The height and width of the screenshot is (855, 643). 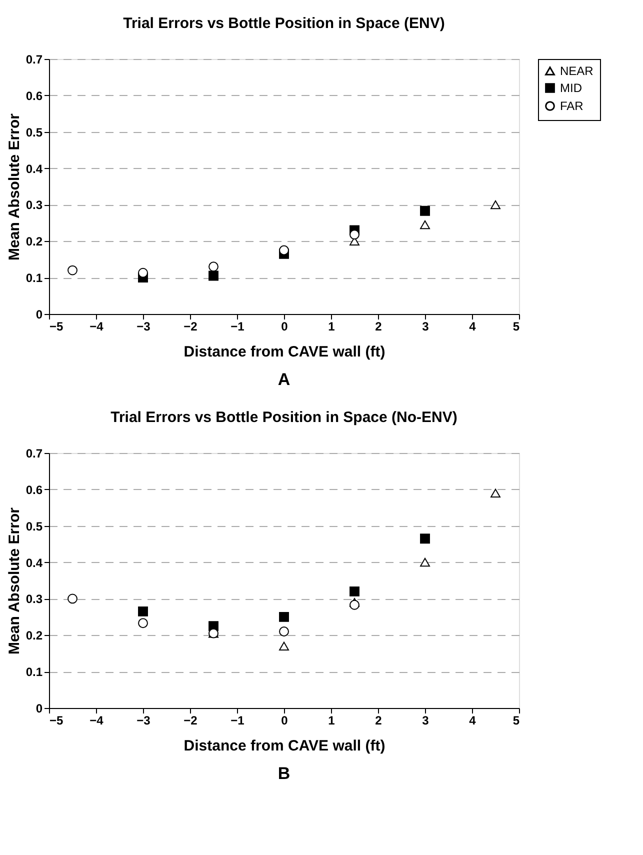 I want to click on legend-label: FAR, so click(x=572, y=106).